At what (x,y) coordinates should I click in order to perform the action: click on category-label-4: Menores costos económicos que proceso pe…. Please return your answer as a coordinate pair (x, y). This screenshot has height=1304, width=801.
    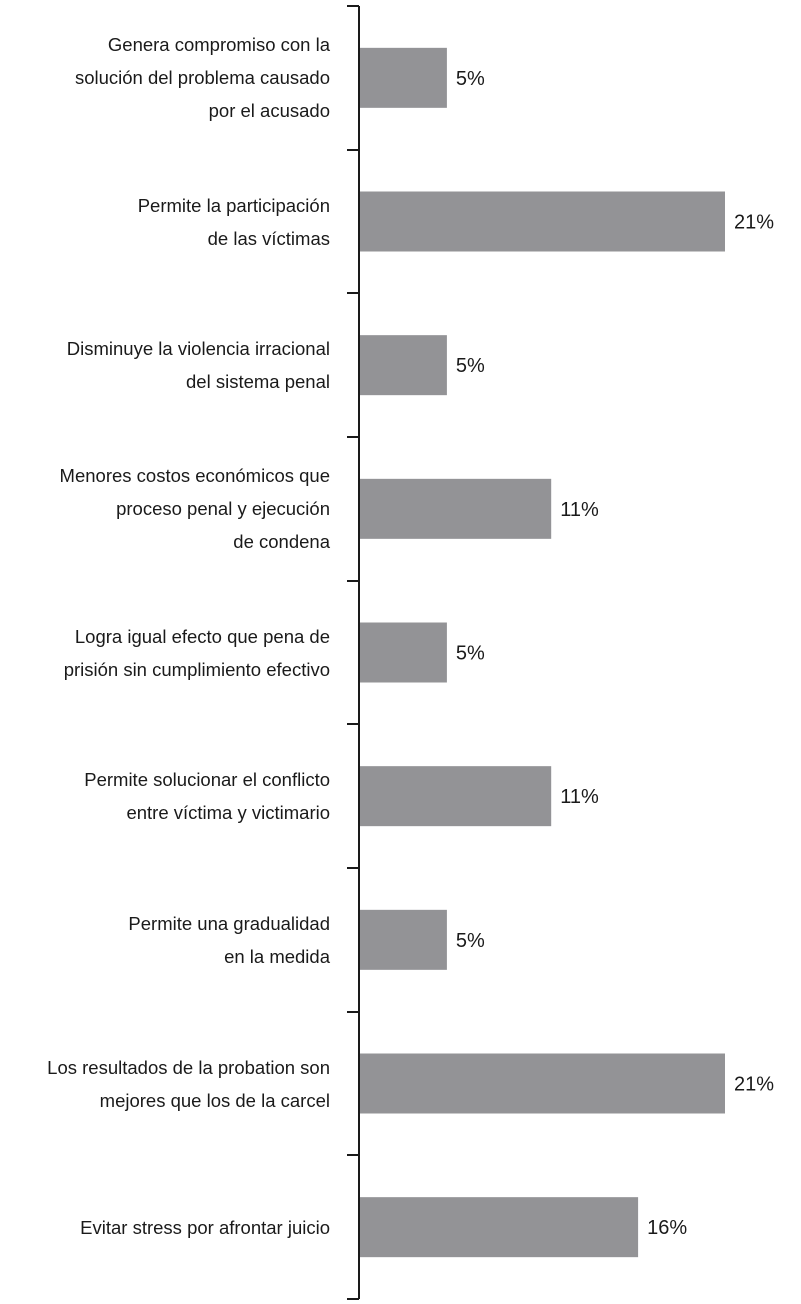
    Looking at the image, I should click on (194, 509).